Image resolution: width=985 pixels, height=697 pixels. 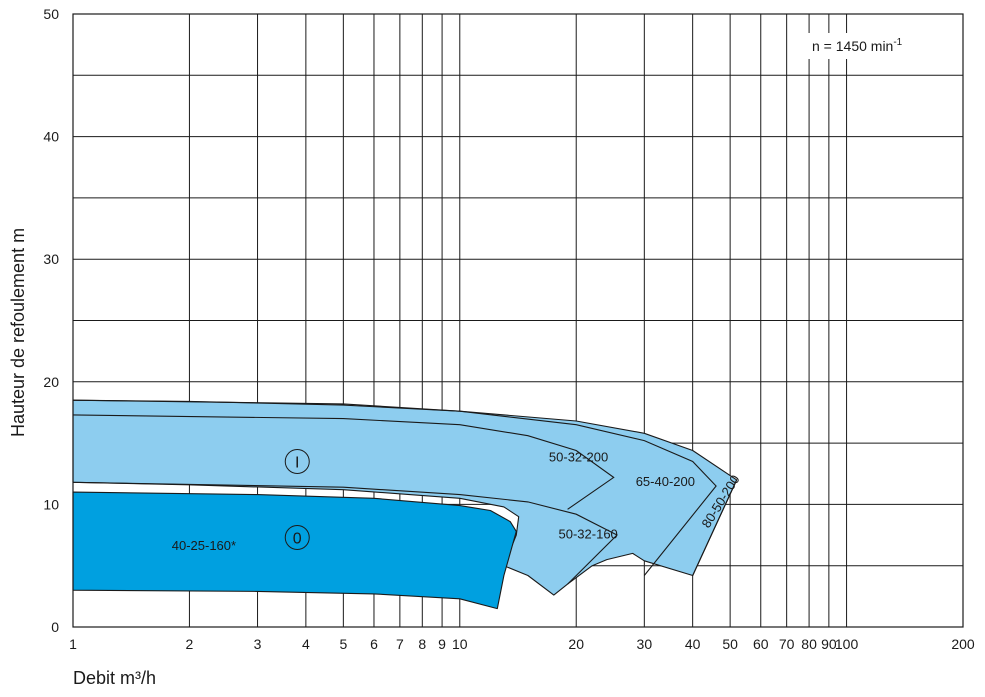 I want to click on x-tick-label: 90, so click(x=829, y=644).